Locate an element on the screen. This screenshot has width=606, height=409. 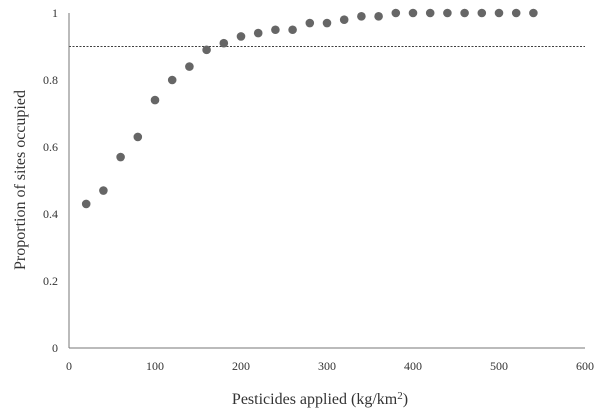
x-tick-label: 500 is located at coordinates (499, 366).